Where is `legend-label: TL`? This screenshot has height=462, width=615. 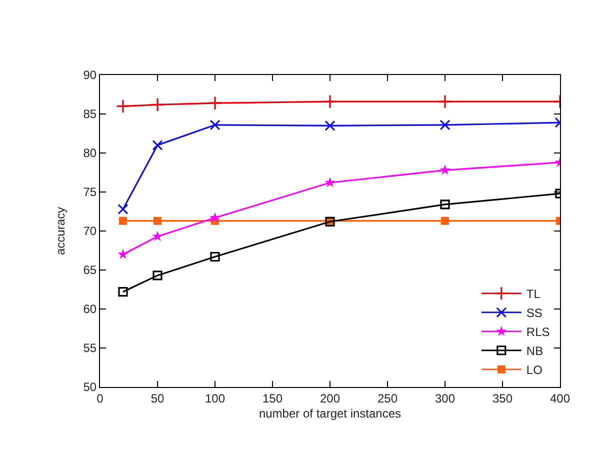
legend-label: TL is located at coordinates (533, 294).